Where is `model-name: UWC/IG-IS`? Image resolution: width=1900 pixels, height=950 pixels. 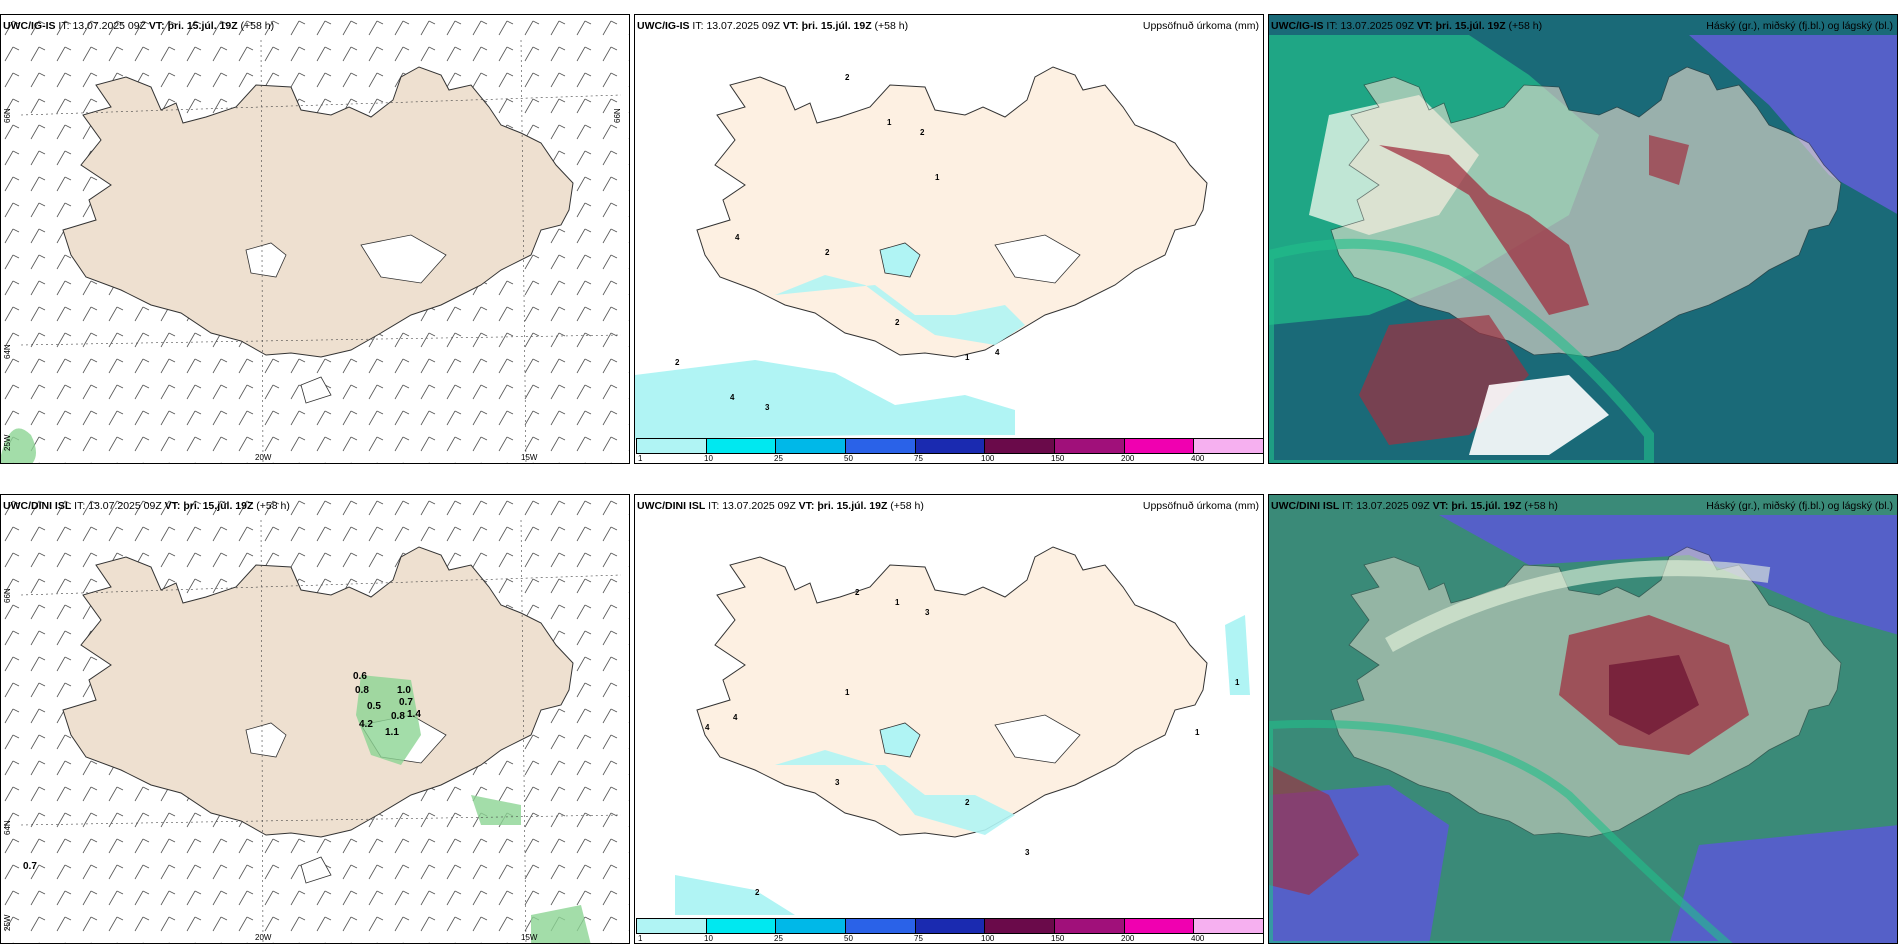
model-name: UWC/IG-IS is located at coordinates (1297, 26).